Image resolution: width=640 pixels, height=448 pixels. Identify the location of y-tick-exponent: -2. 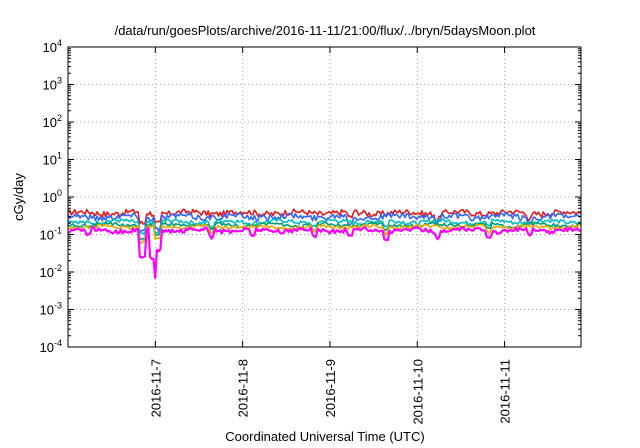
(58, 268).